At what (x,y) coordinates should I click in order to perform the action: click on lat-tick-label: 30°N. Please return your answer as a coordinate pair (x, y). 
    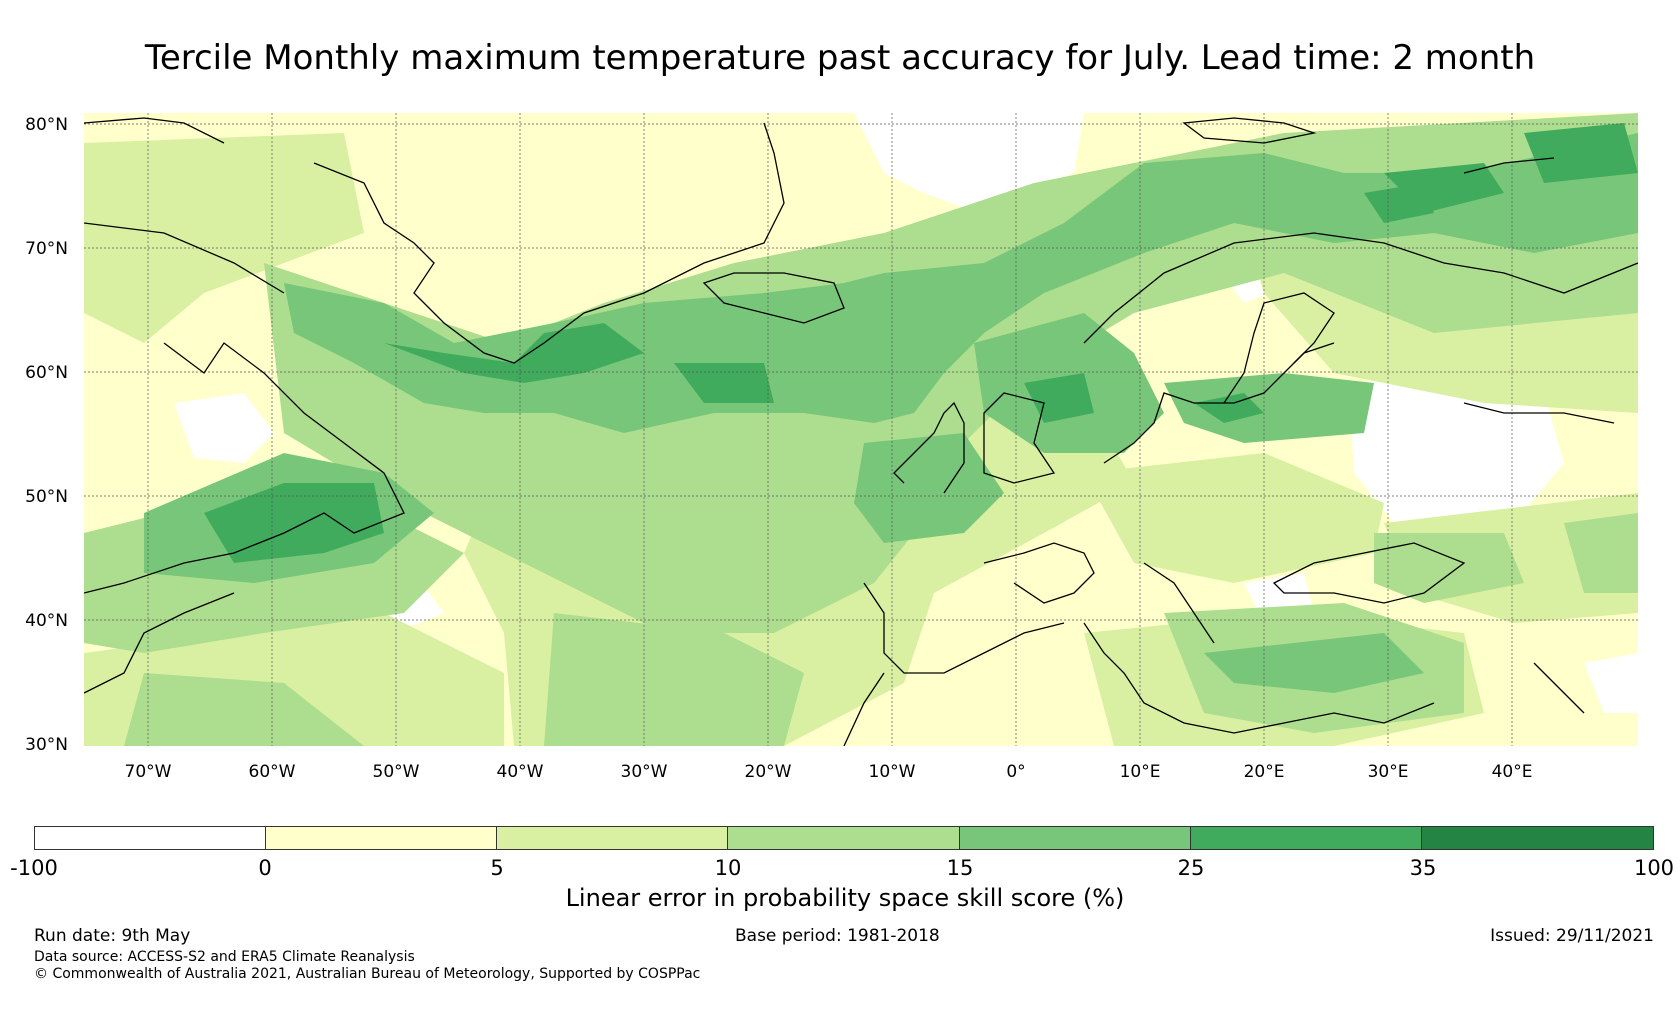
    Looking at the image, I should click on (46, 745).